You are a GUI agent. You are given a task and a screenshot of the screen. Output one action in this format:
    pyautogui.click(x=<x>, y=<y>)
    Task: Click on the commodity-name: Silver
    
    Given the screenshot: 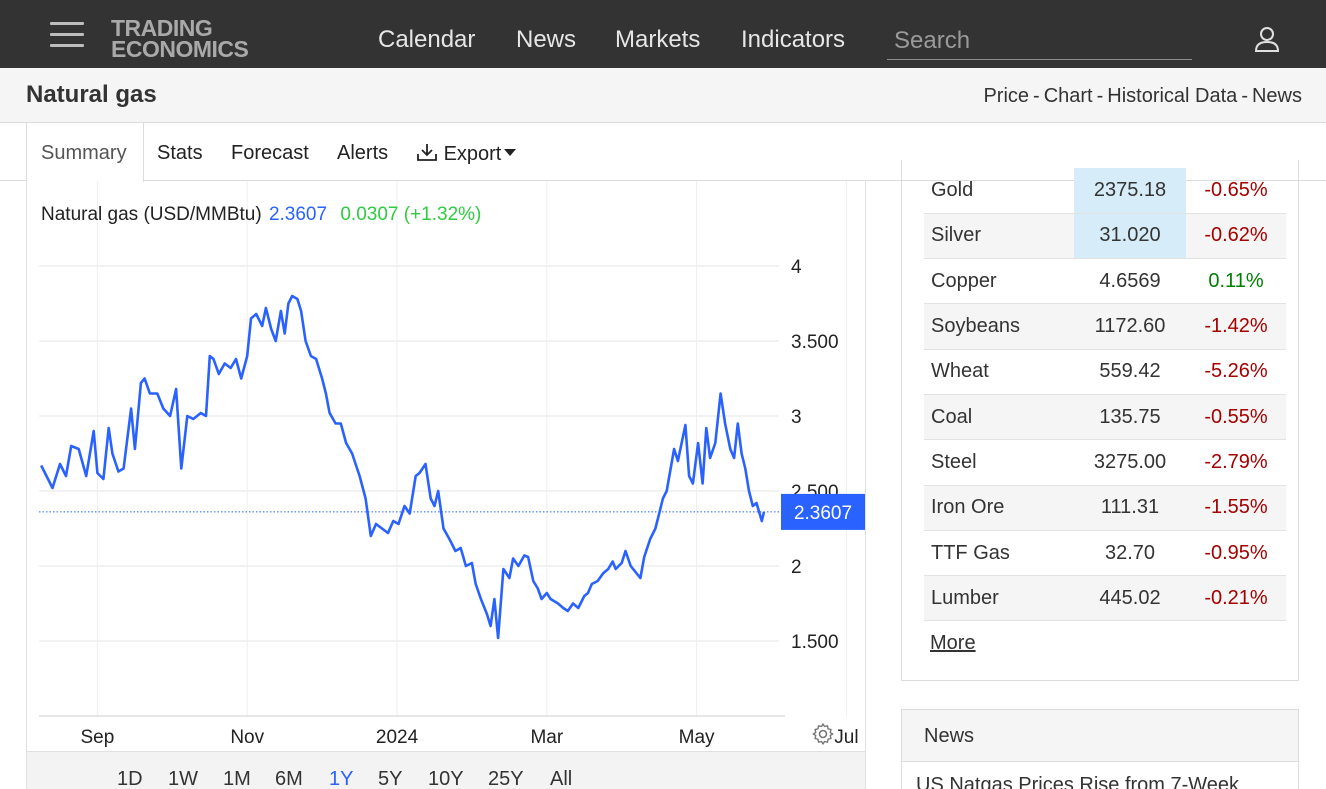 What is the action you would take?
    pyautogui.click(x=999, y=236)
    